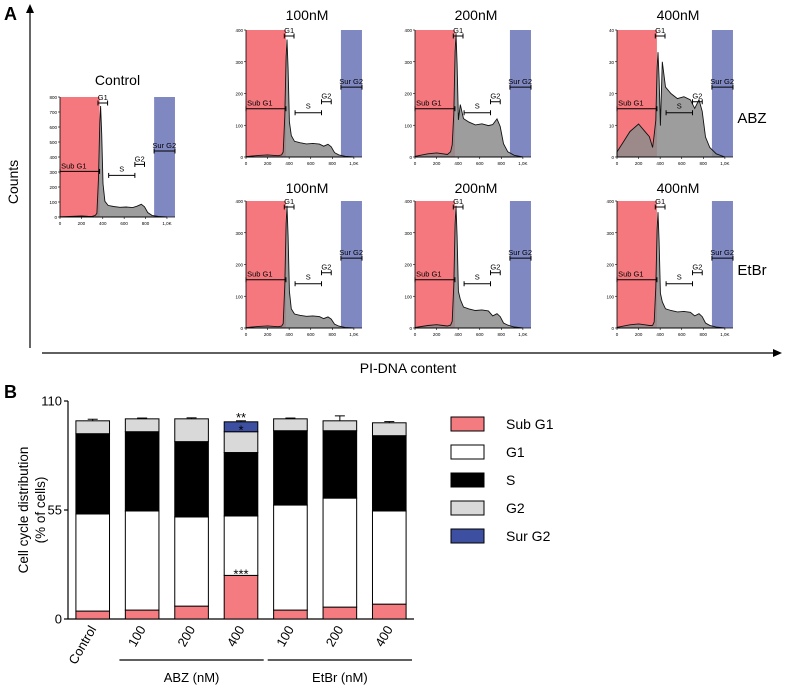  What do you see at coordinates (236, 636) in the screenshot?
I see `bar-category-label: 400` at bounding box center [236, 636].